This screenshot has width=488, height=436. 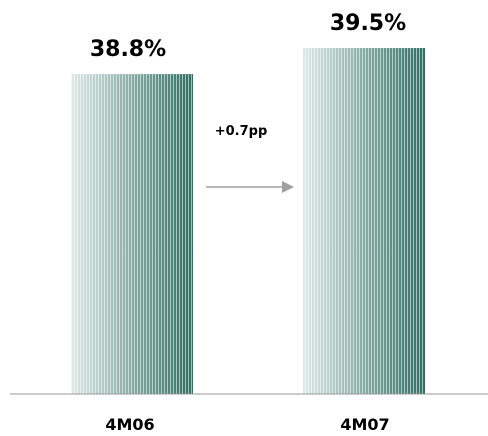 What do you see at coordinates (128, 49) in the screenshot?
I see `value-label-4m06: 38.8%` at bounding box center [128, 49].